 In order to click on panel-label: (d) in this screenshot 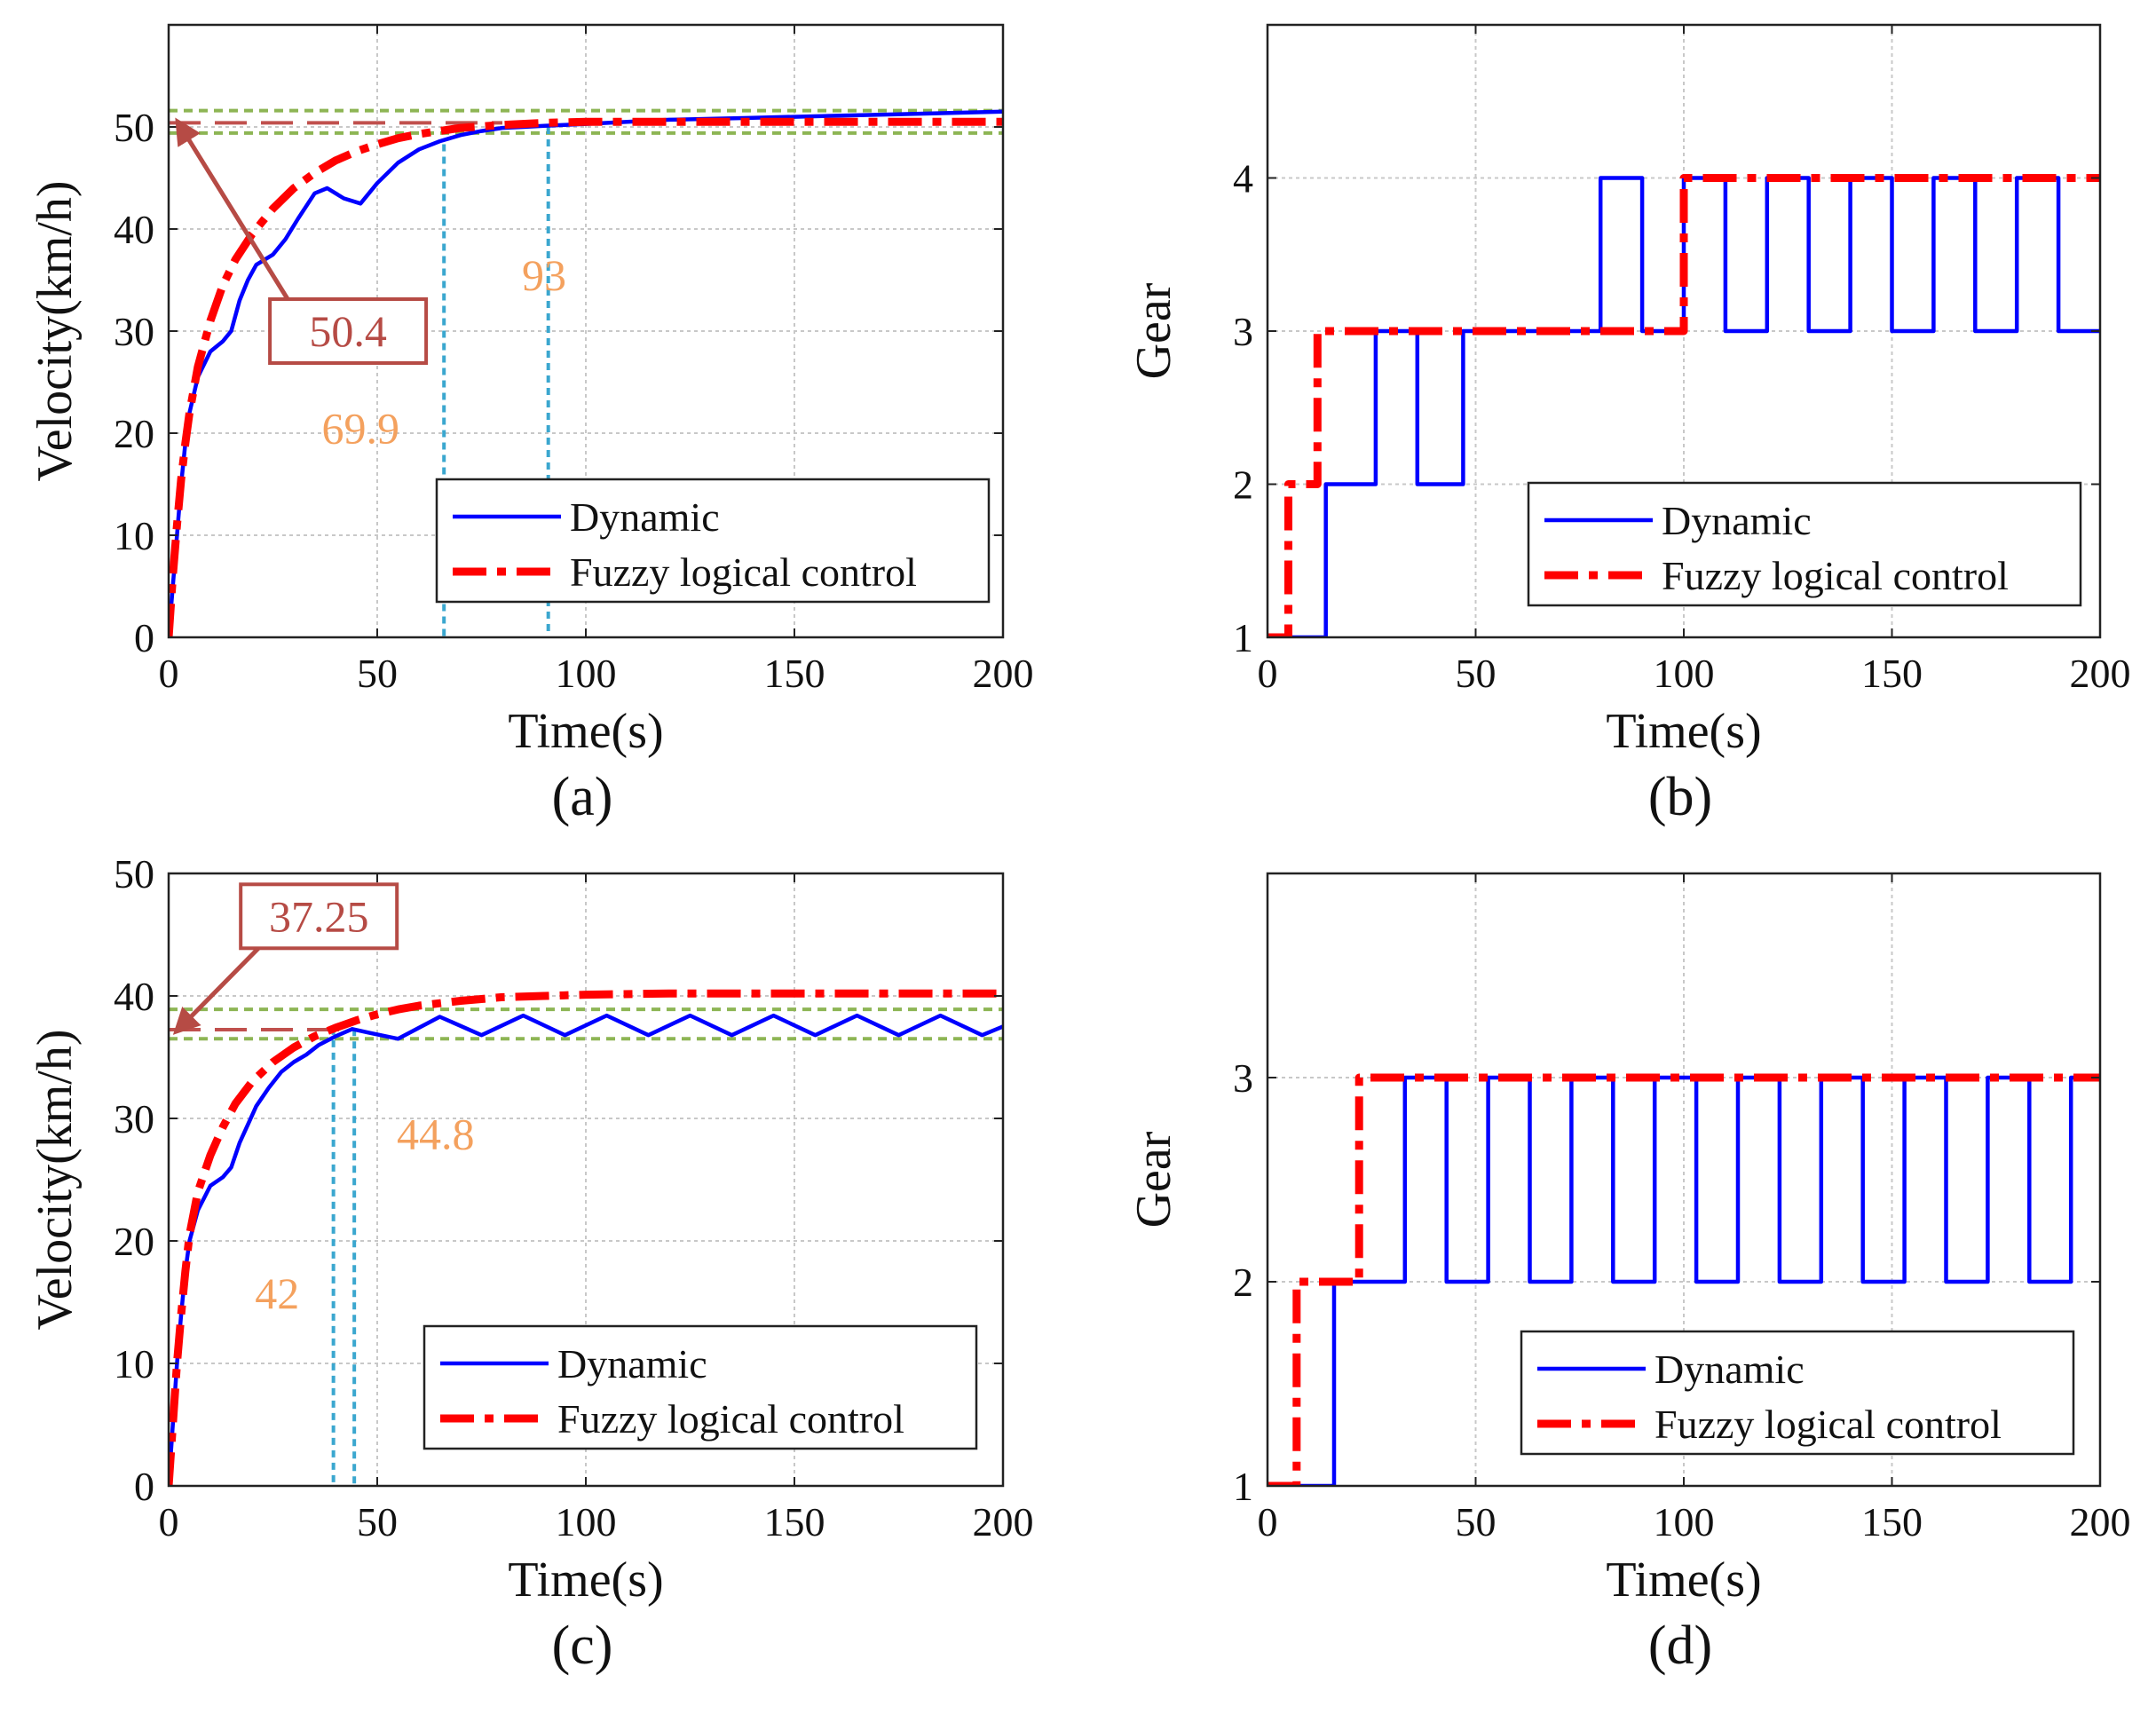, I will do `click(1680, 1646)`.